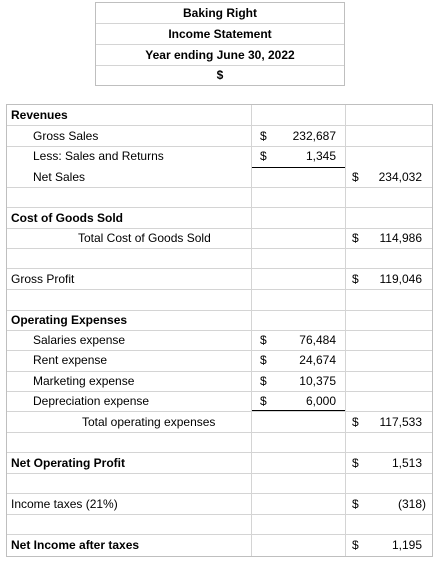 The width and height of the screenshot is (441, 563). What do you see at coordinates (317, 340) in the screenshot?
I see `salaries-value: 76,484` at bounding box center [317, 340].